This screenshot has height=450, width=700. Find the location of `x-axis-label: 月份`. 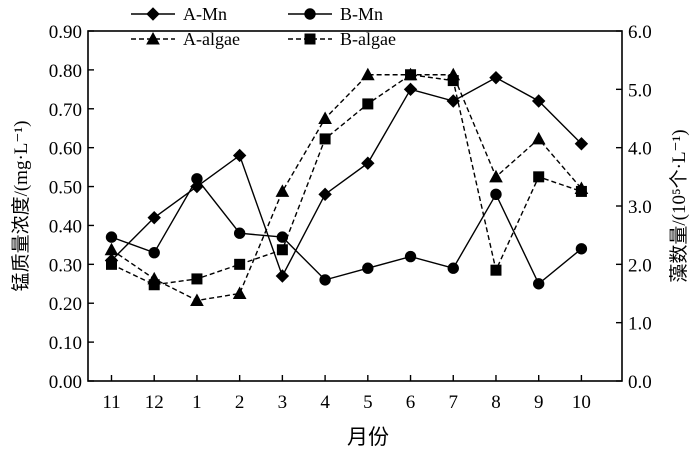

x-axis-label: 月份 is located at coordinates (368, 437).